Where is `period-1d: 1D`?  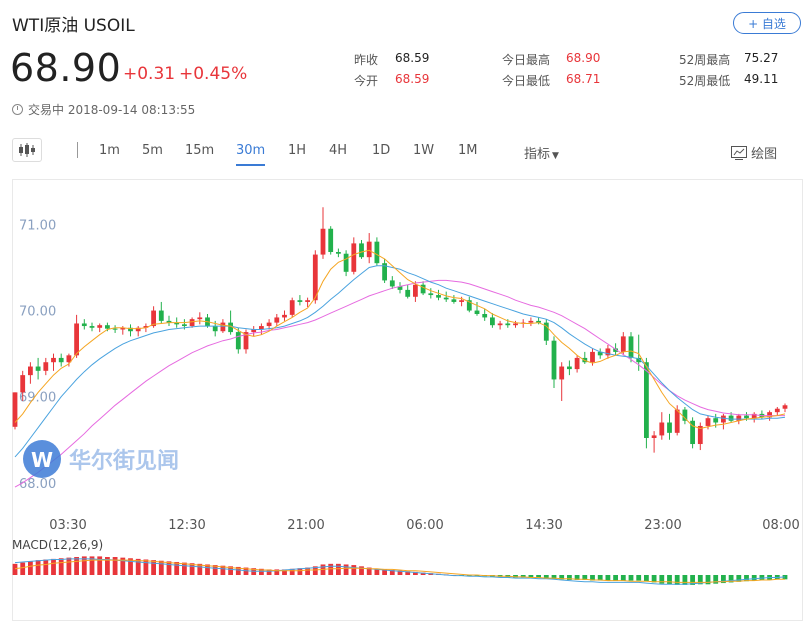 period-1d: 1D is located at coordinates (381, 150).